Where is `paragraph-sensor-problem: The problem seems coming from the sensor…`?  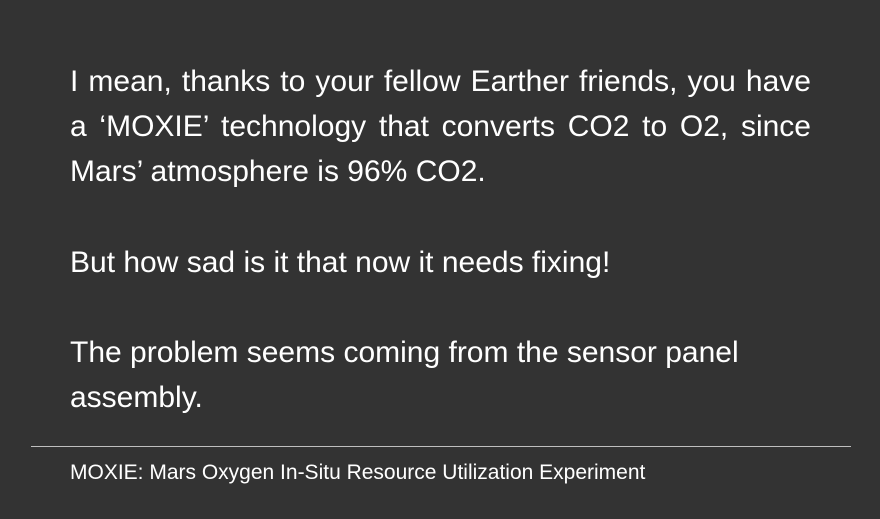
paragraph-sensor-problem: The problem seems coming from the sensor… is located at coordinates (404, 375).